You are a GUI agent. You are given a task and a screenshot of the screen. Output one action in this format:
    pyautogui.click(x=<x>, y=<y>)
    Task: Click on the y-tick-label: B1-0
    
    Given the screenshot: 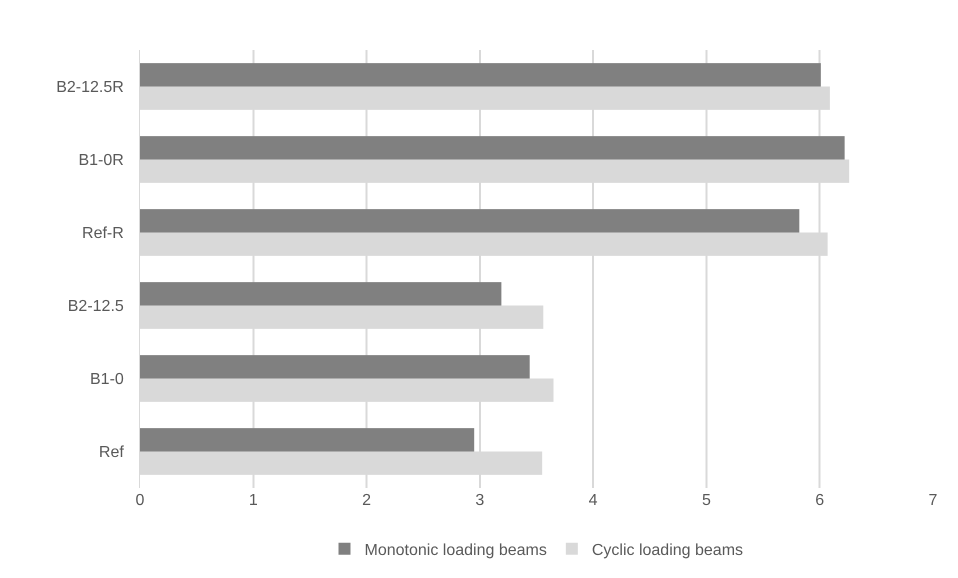 What is the action you would take?
    pyautogui.click(x=107, y=379)
    